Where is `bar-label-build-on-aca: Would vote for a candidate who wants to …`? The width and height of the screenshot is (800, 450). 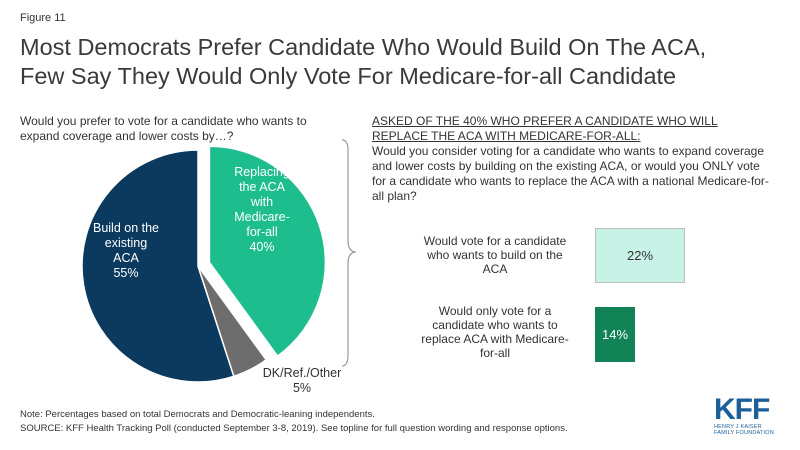 bar-label-build-on-aca: Would vote for a candidate who wants to … is located at coordinates (495, 255).